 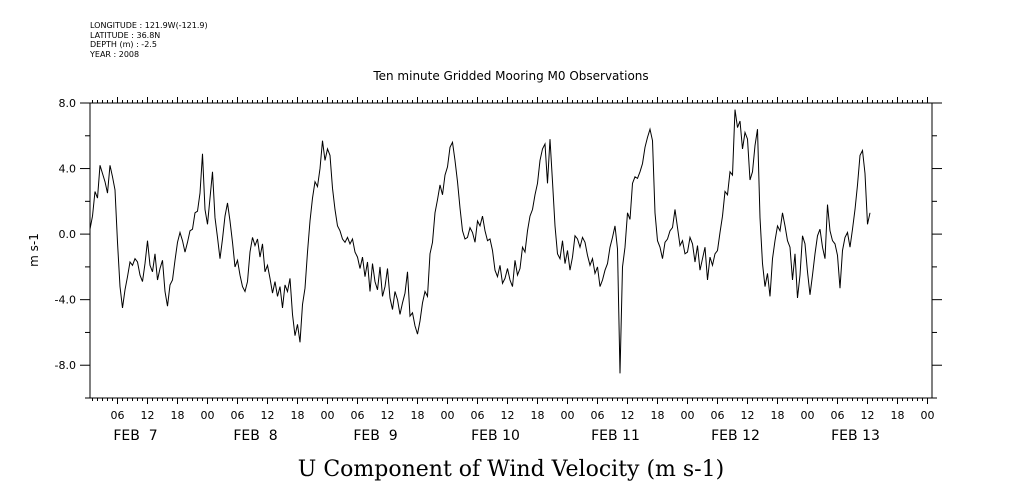 I want to click on longitude-text: LONGITUDE : 121.9W(-121.9), so click(x=149, y=25).